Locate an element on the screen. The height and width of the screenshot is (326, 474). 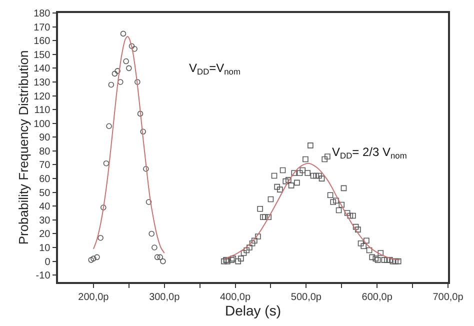
y-tick-label: 120 is located at coordinates (42, 96).